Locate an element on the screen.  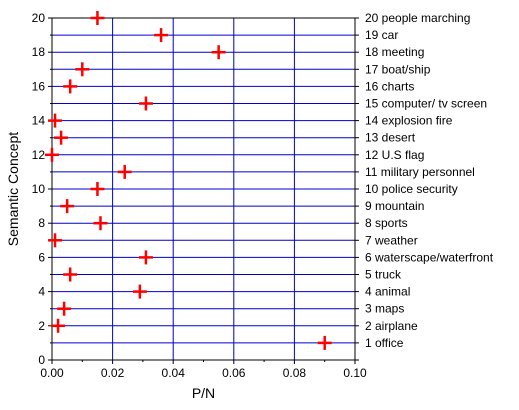
y-tick-label: 18 is located at coordinates (39, 52).